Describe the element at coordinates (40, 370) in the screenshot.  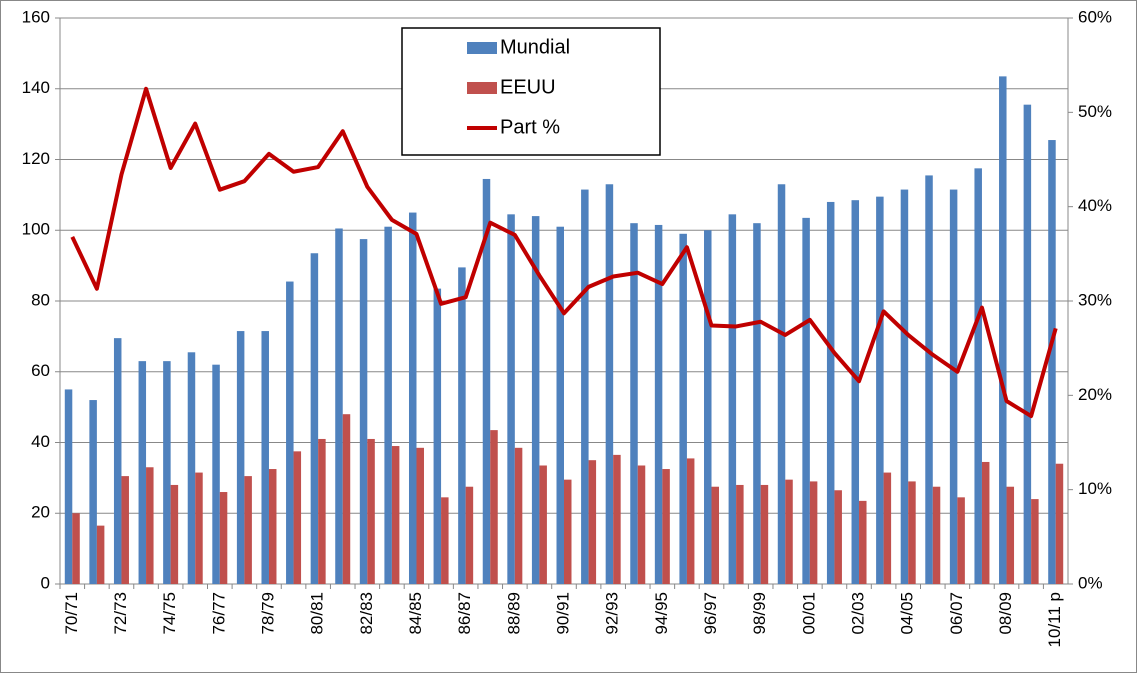
I see `y-tick-label: 60` at that location.